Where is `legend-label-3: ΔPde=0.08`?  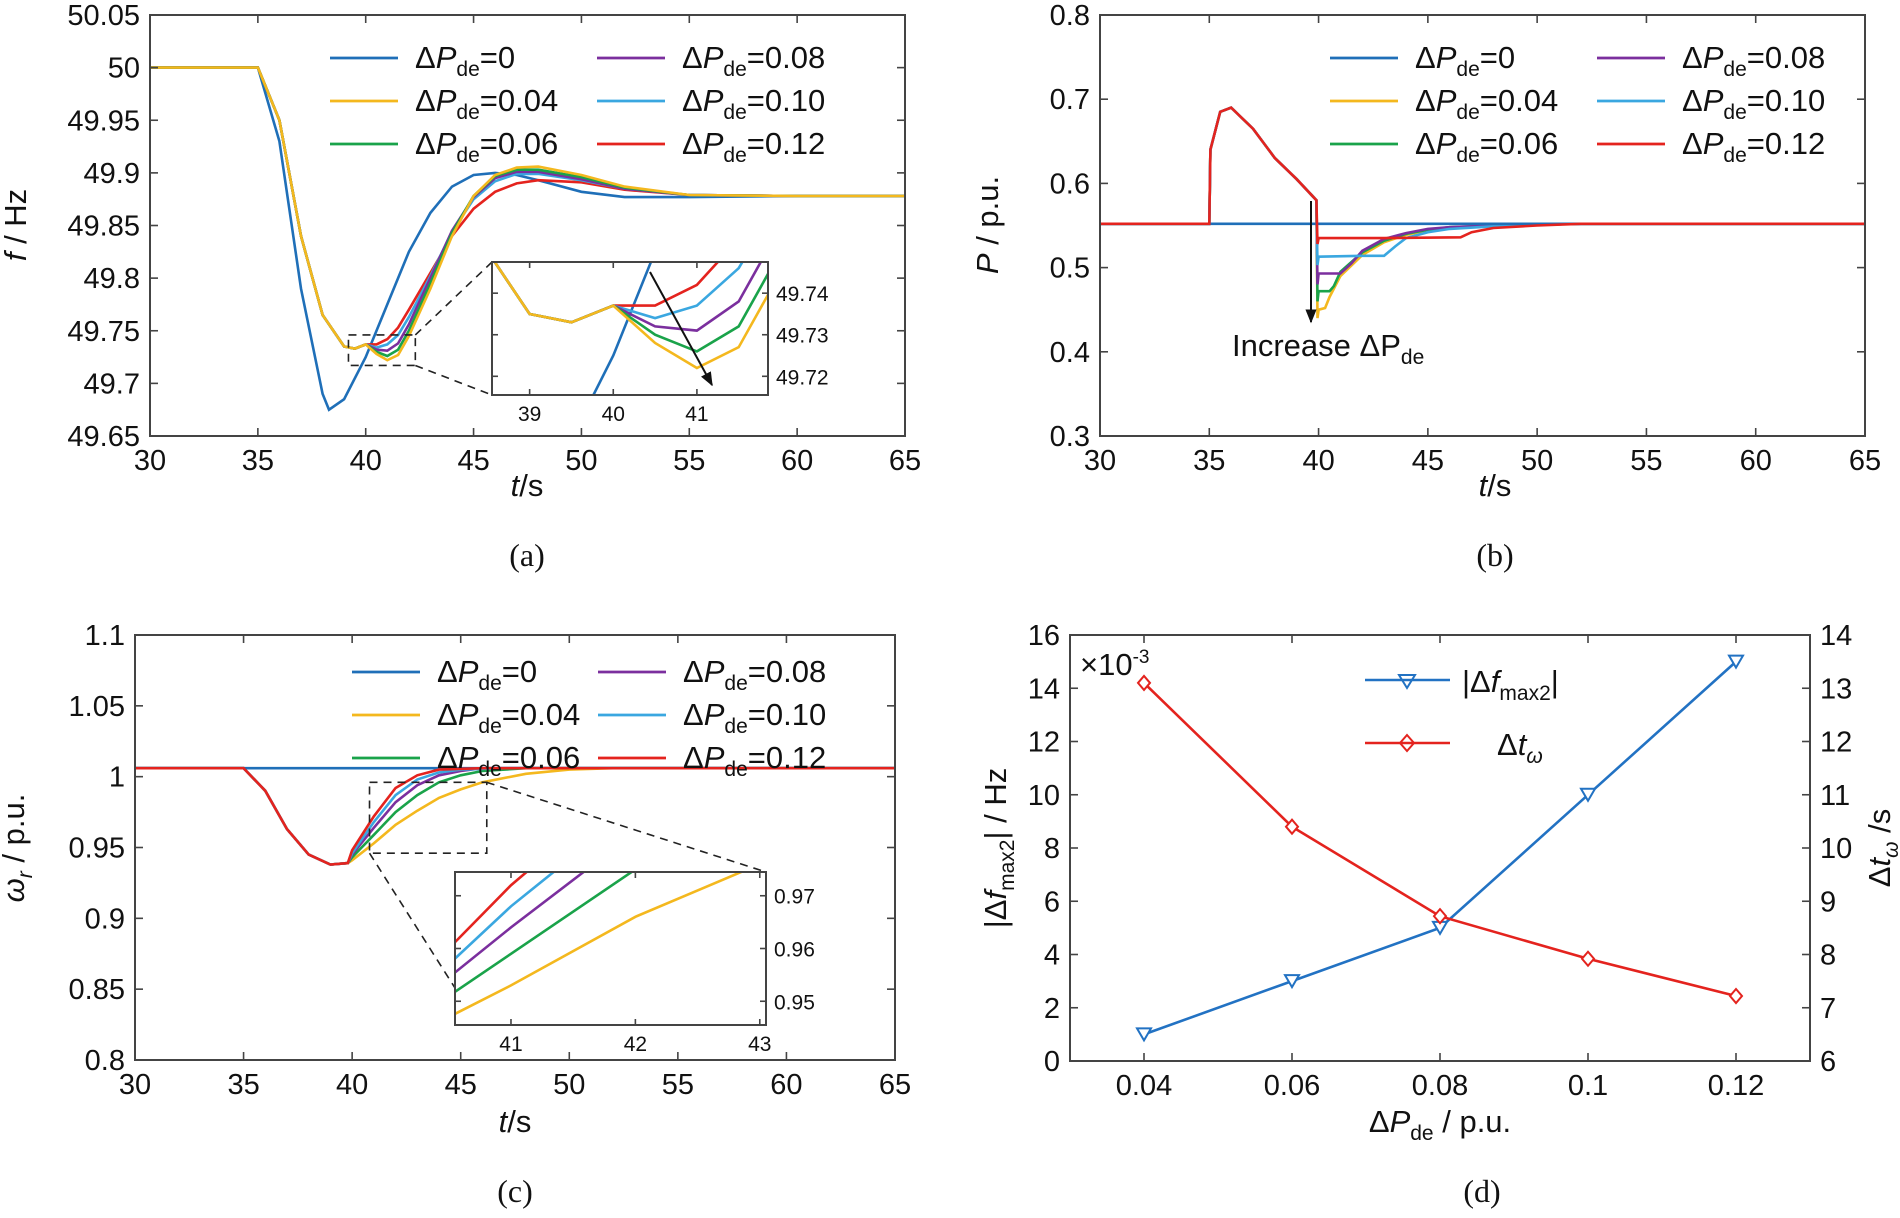
legend-label-3: ΔPde=0.08 is located at coordinates (754, 674).